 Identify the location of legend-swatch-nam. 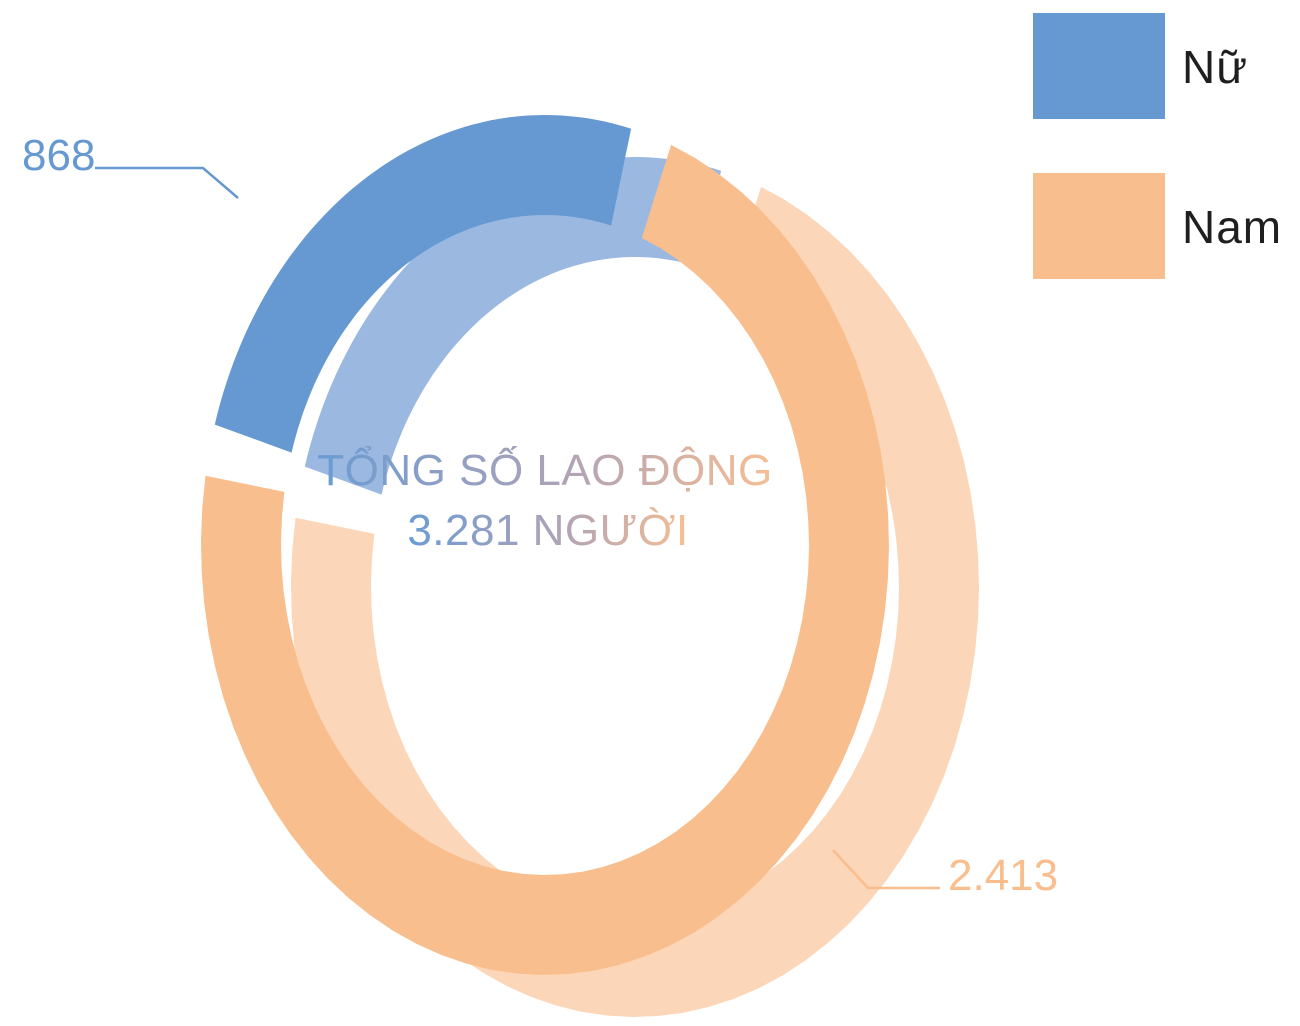
(1099, 226).